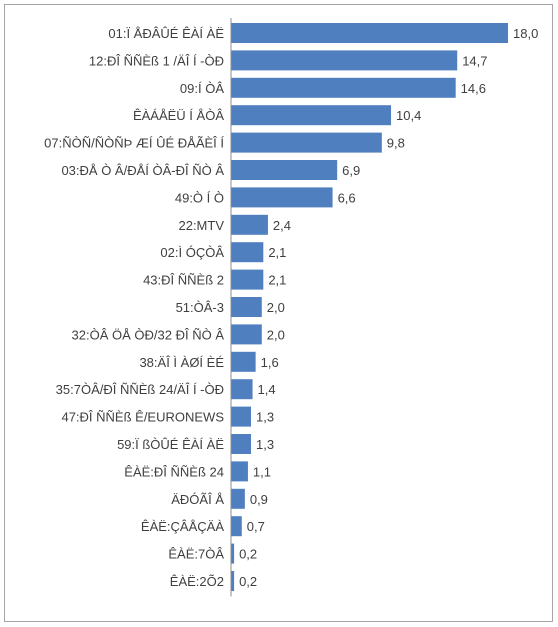 The height and width of the screenshot is (627, 558). Describe the element at coordinates (351, 170) in the screenshot. I see `value-label: 6,9` at that location.